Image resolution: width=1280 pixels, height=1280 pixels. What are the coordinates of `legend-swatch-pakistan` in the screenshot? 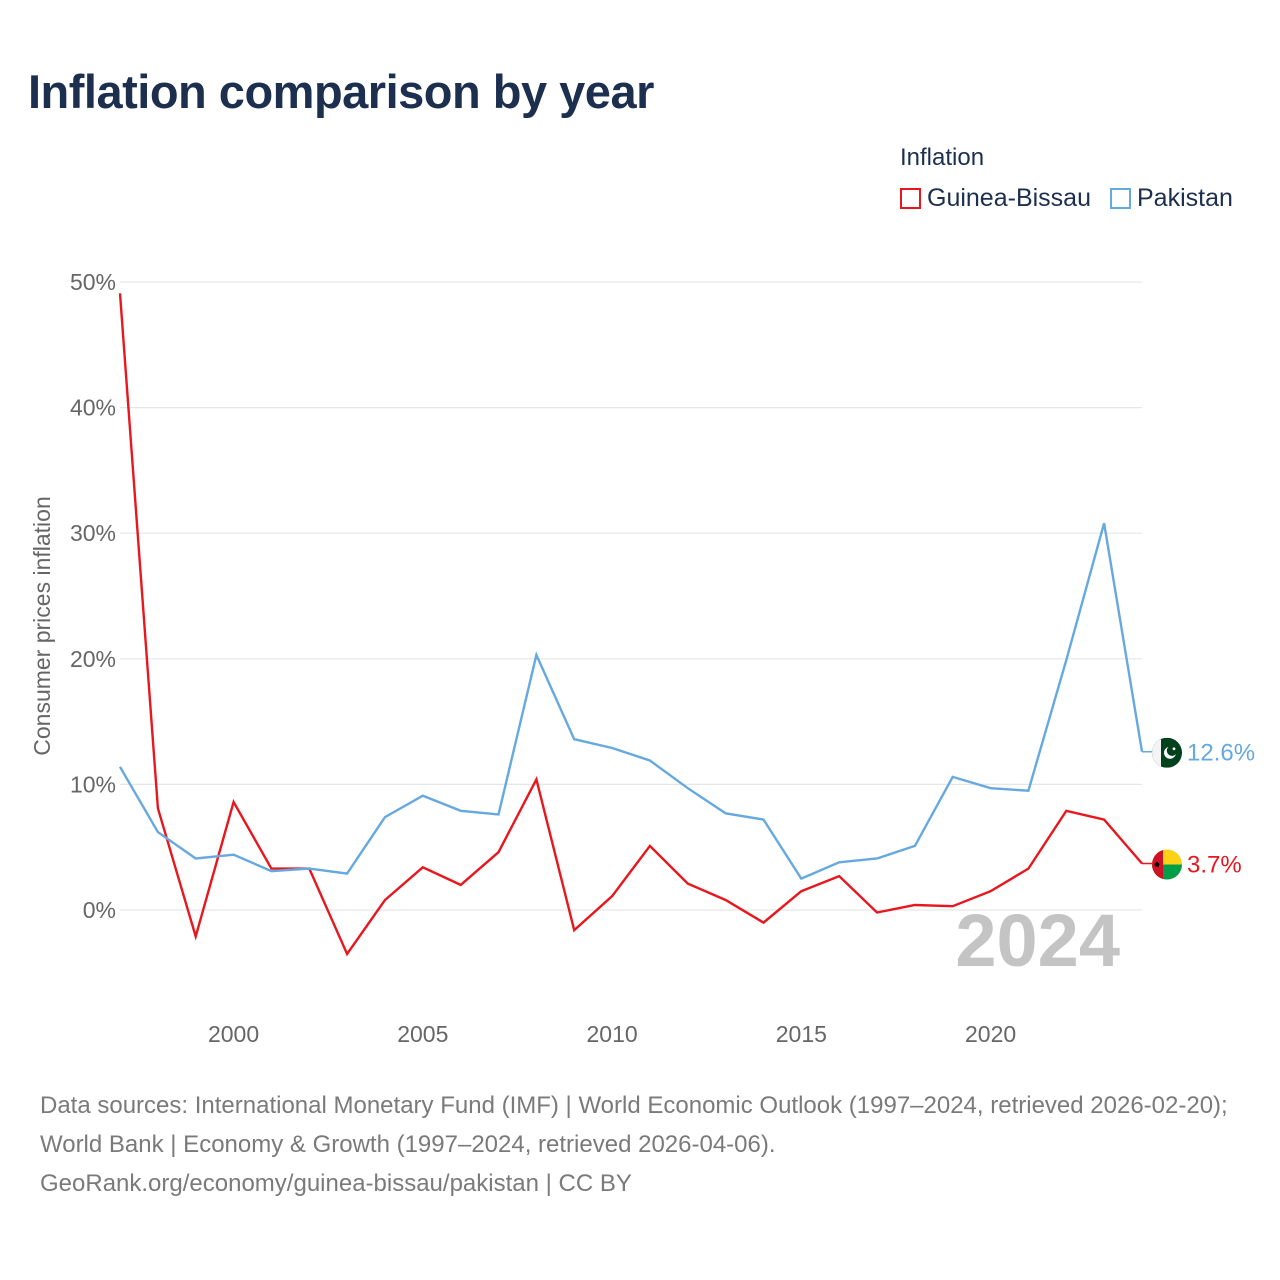 It's located at (1120, 198).